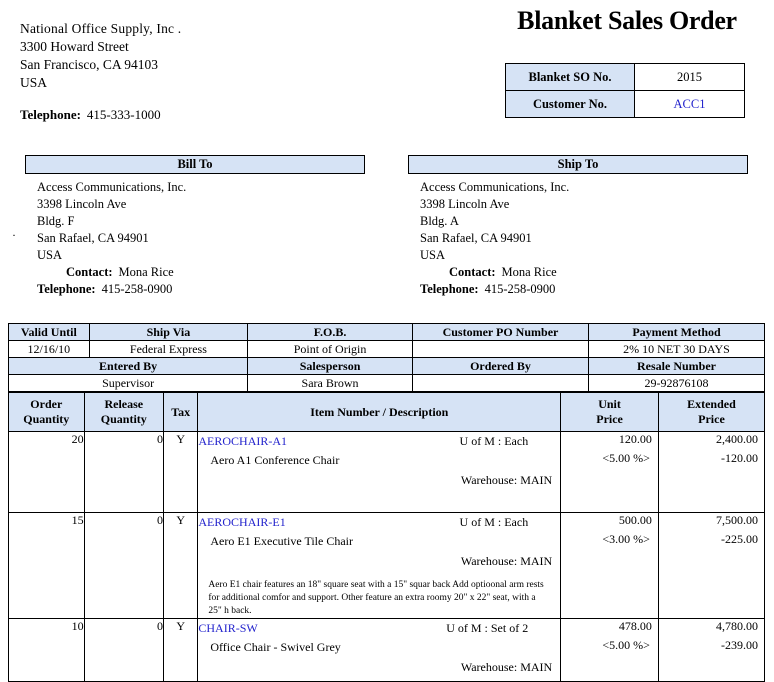 This screenshot has width=774, height=682. I want to click on bill-to-telephone-label: Telephone:, so click(66, 289).